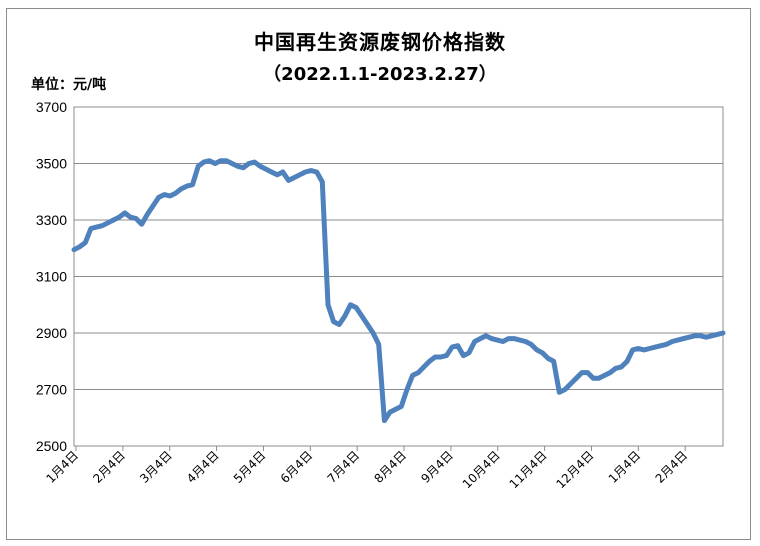  What do you see at coordinates (380, 74) in the screenshot?
I see `chart-subtitle: （2022.1.1-2023.2.27）` at bounding box center [380, 74].